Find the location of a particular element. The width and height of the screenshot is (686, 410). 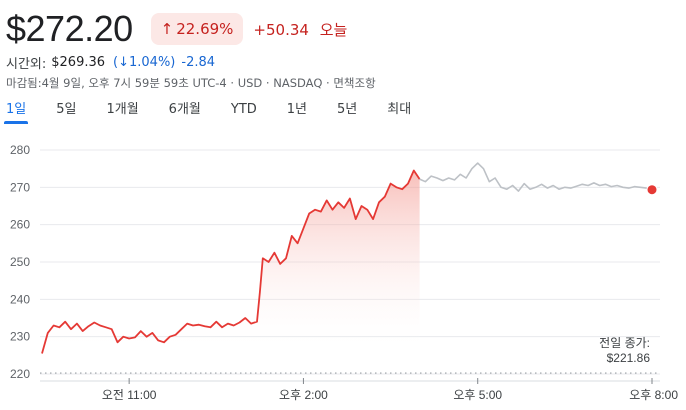

after-hours-change: -2.84 is located at coordinates (198, 62).